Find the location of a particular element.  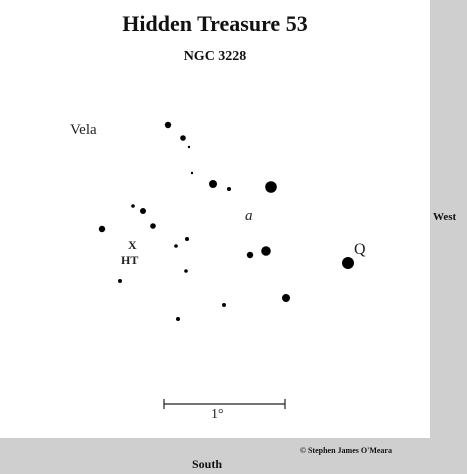

object-designation: NGC 3228 is located at coordinates (215, 56).